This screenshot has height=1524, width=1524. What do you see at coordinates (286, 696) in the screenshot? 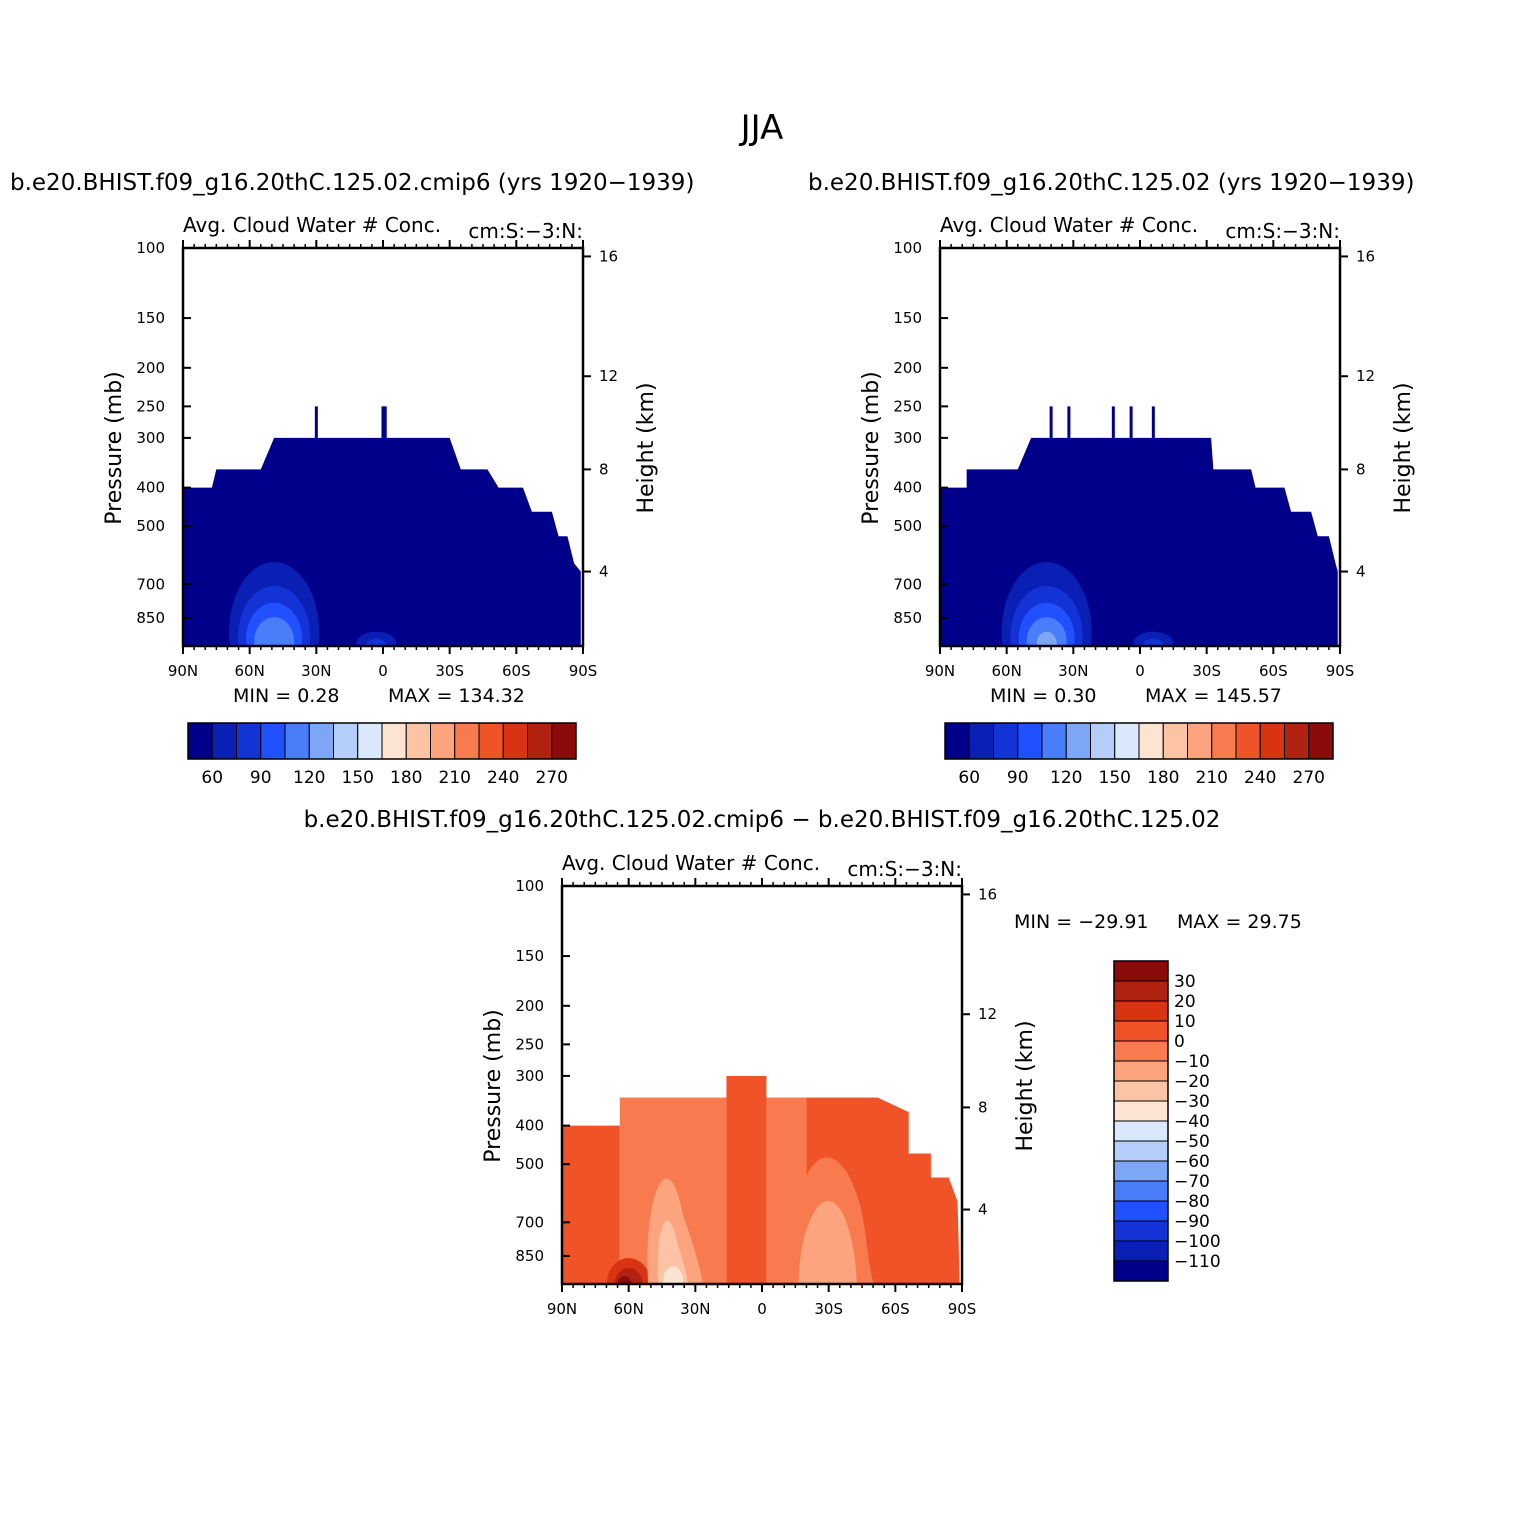
I see `min-value: MIN = 0.28` at bounding box center [286, 696].